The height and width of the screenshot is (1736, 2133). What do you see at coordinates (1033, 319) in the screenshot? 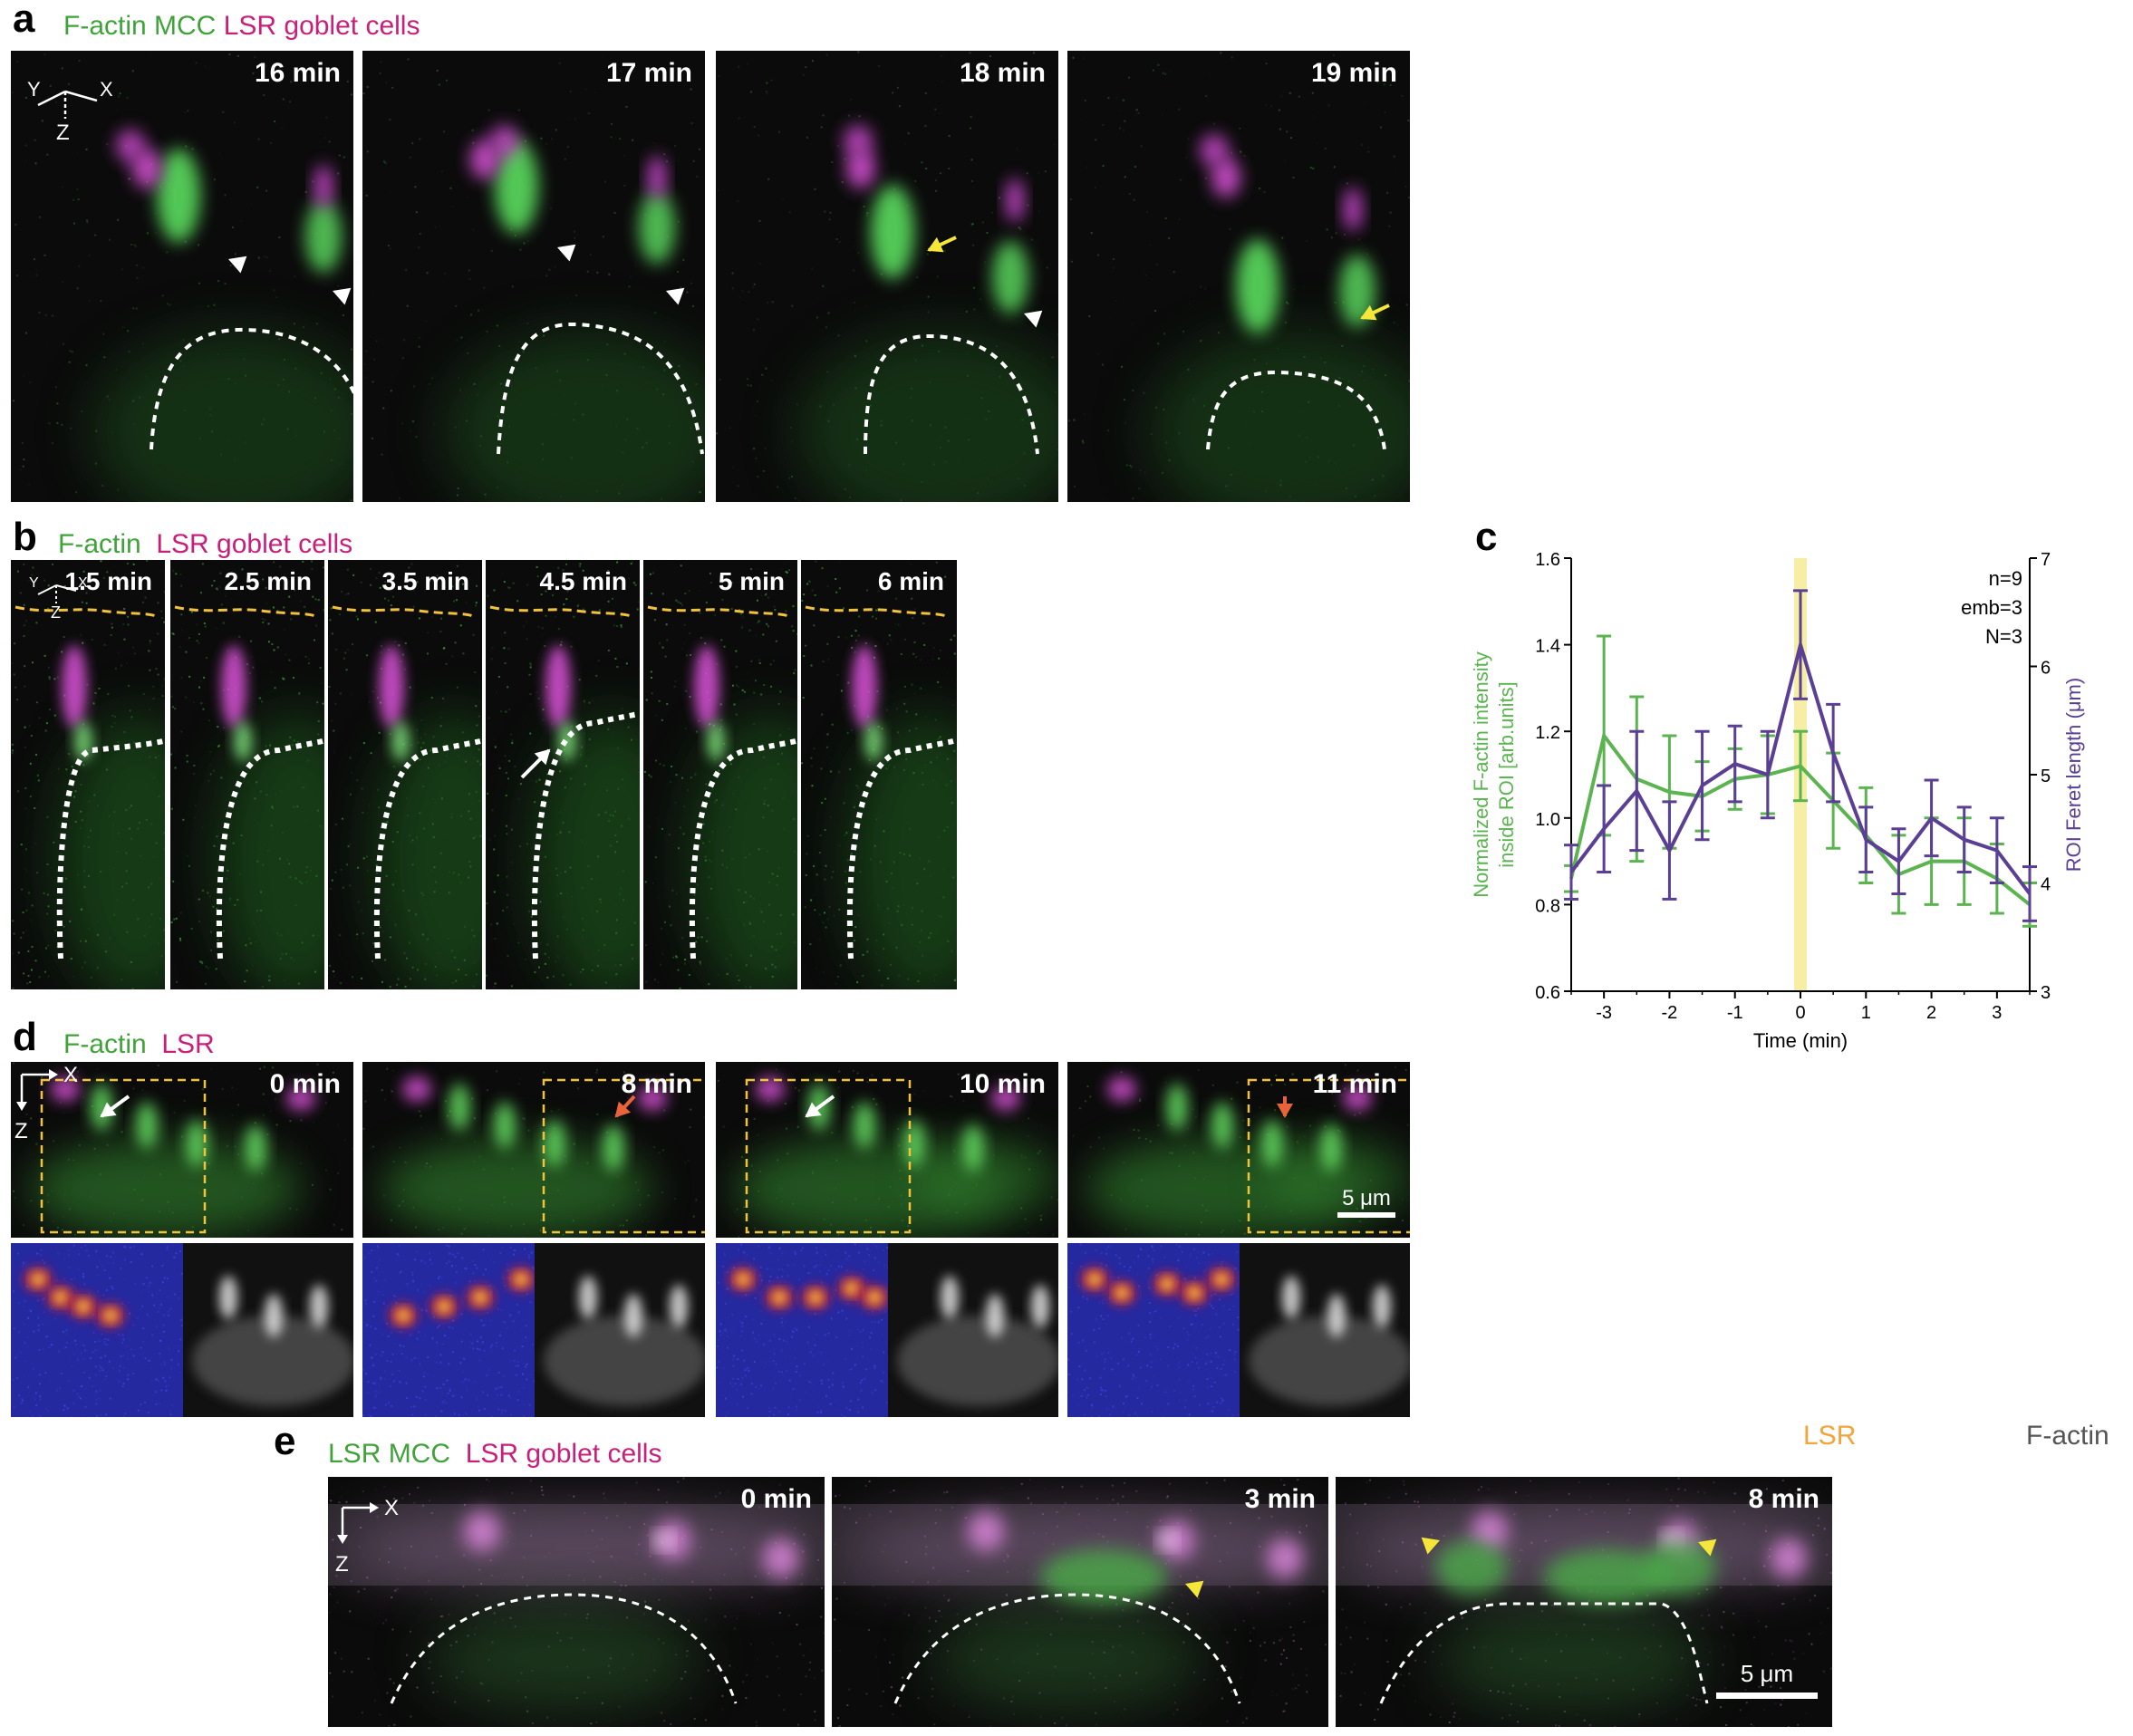
I see `arrowhead-white` at bounding box center [1033, 319].